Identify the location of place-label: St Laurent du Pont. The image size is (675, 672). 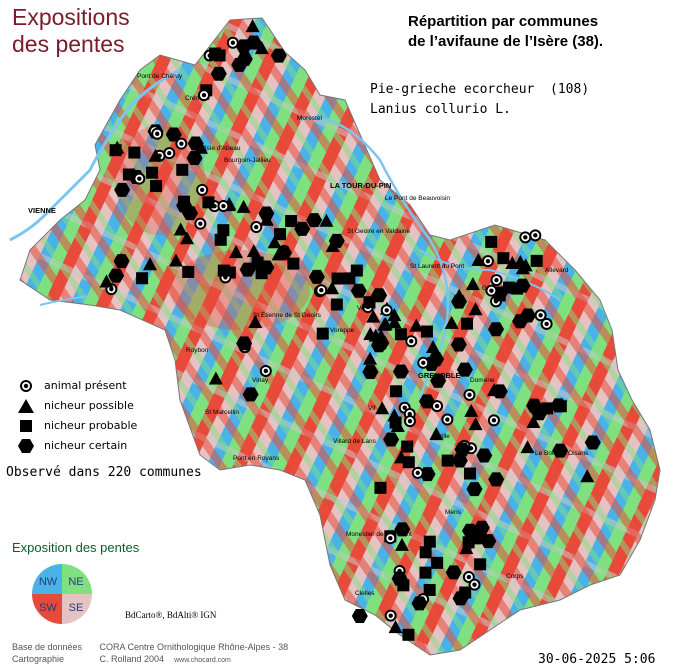
(437, 266).